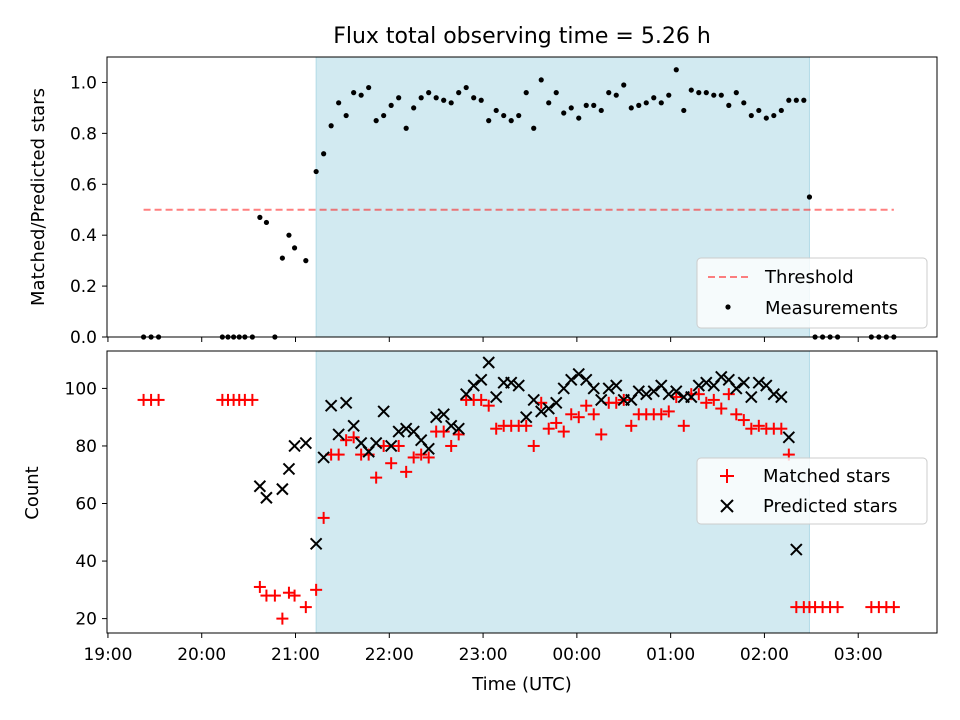  What do you see at coordinates (81, 389) in the screenshot?
I see `y-tick-label: 100` at bounding box center [81, 389].